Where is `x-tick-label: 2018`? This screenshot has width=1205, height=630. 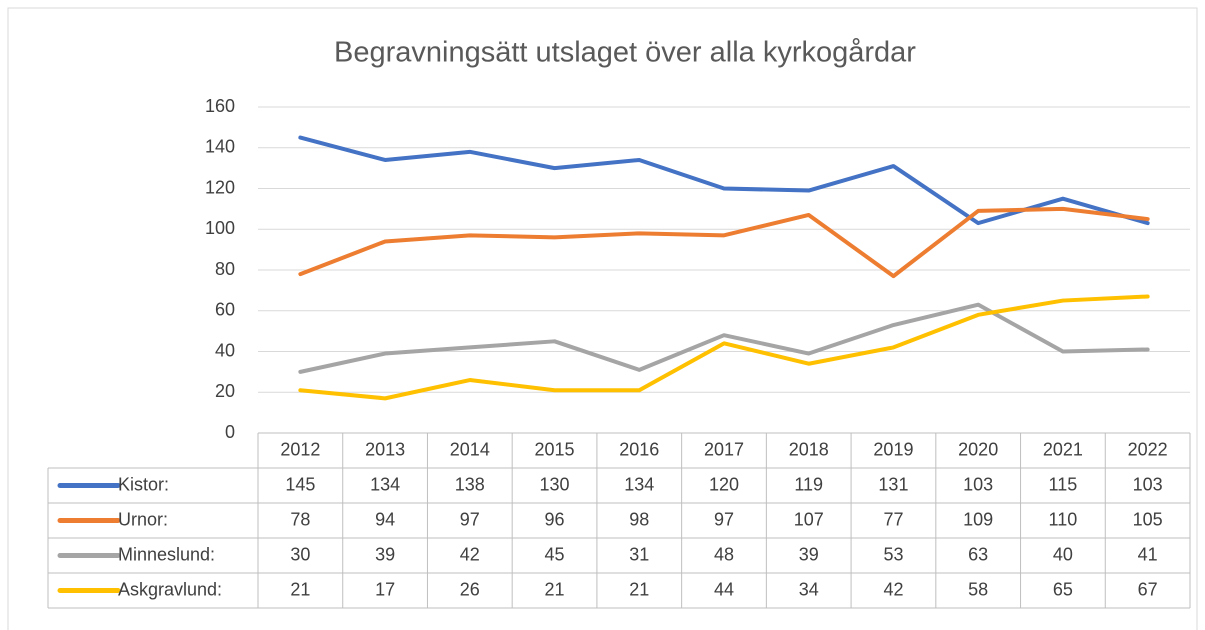
x-tick-label: 2018 is located at coordinates (809, 449).